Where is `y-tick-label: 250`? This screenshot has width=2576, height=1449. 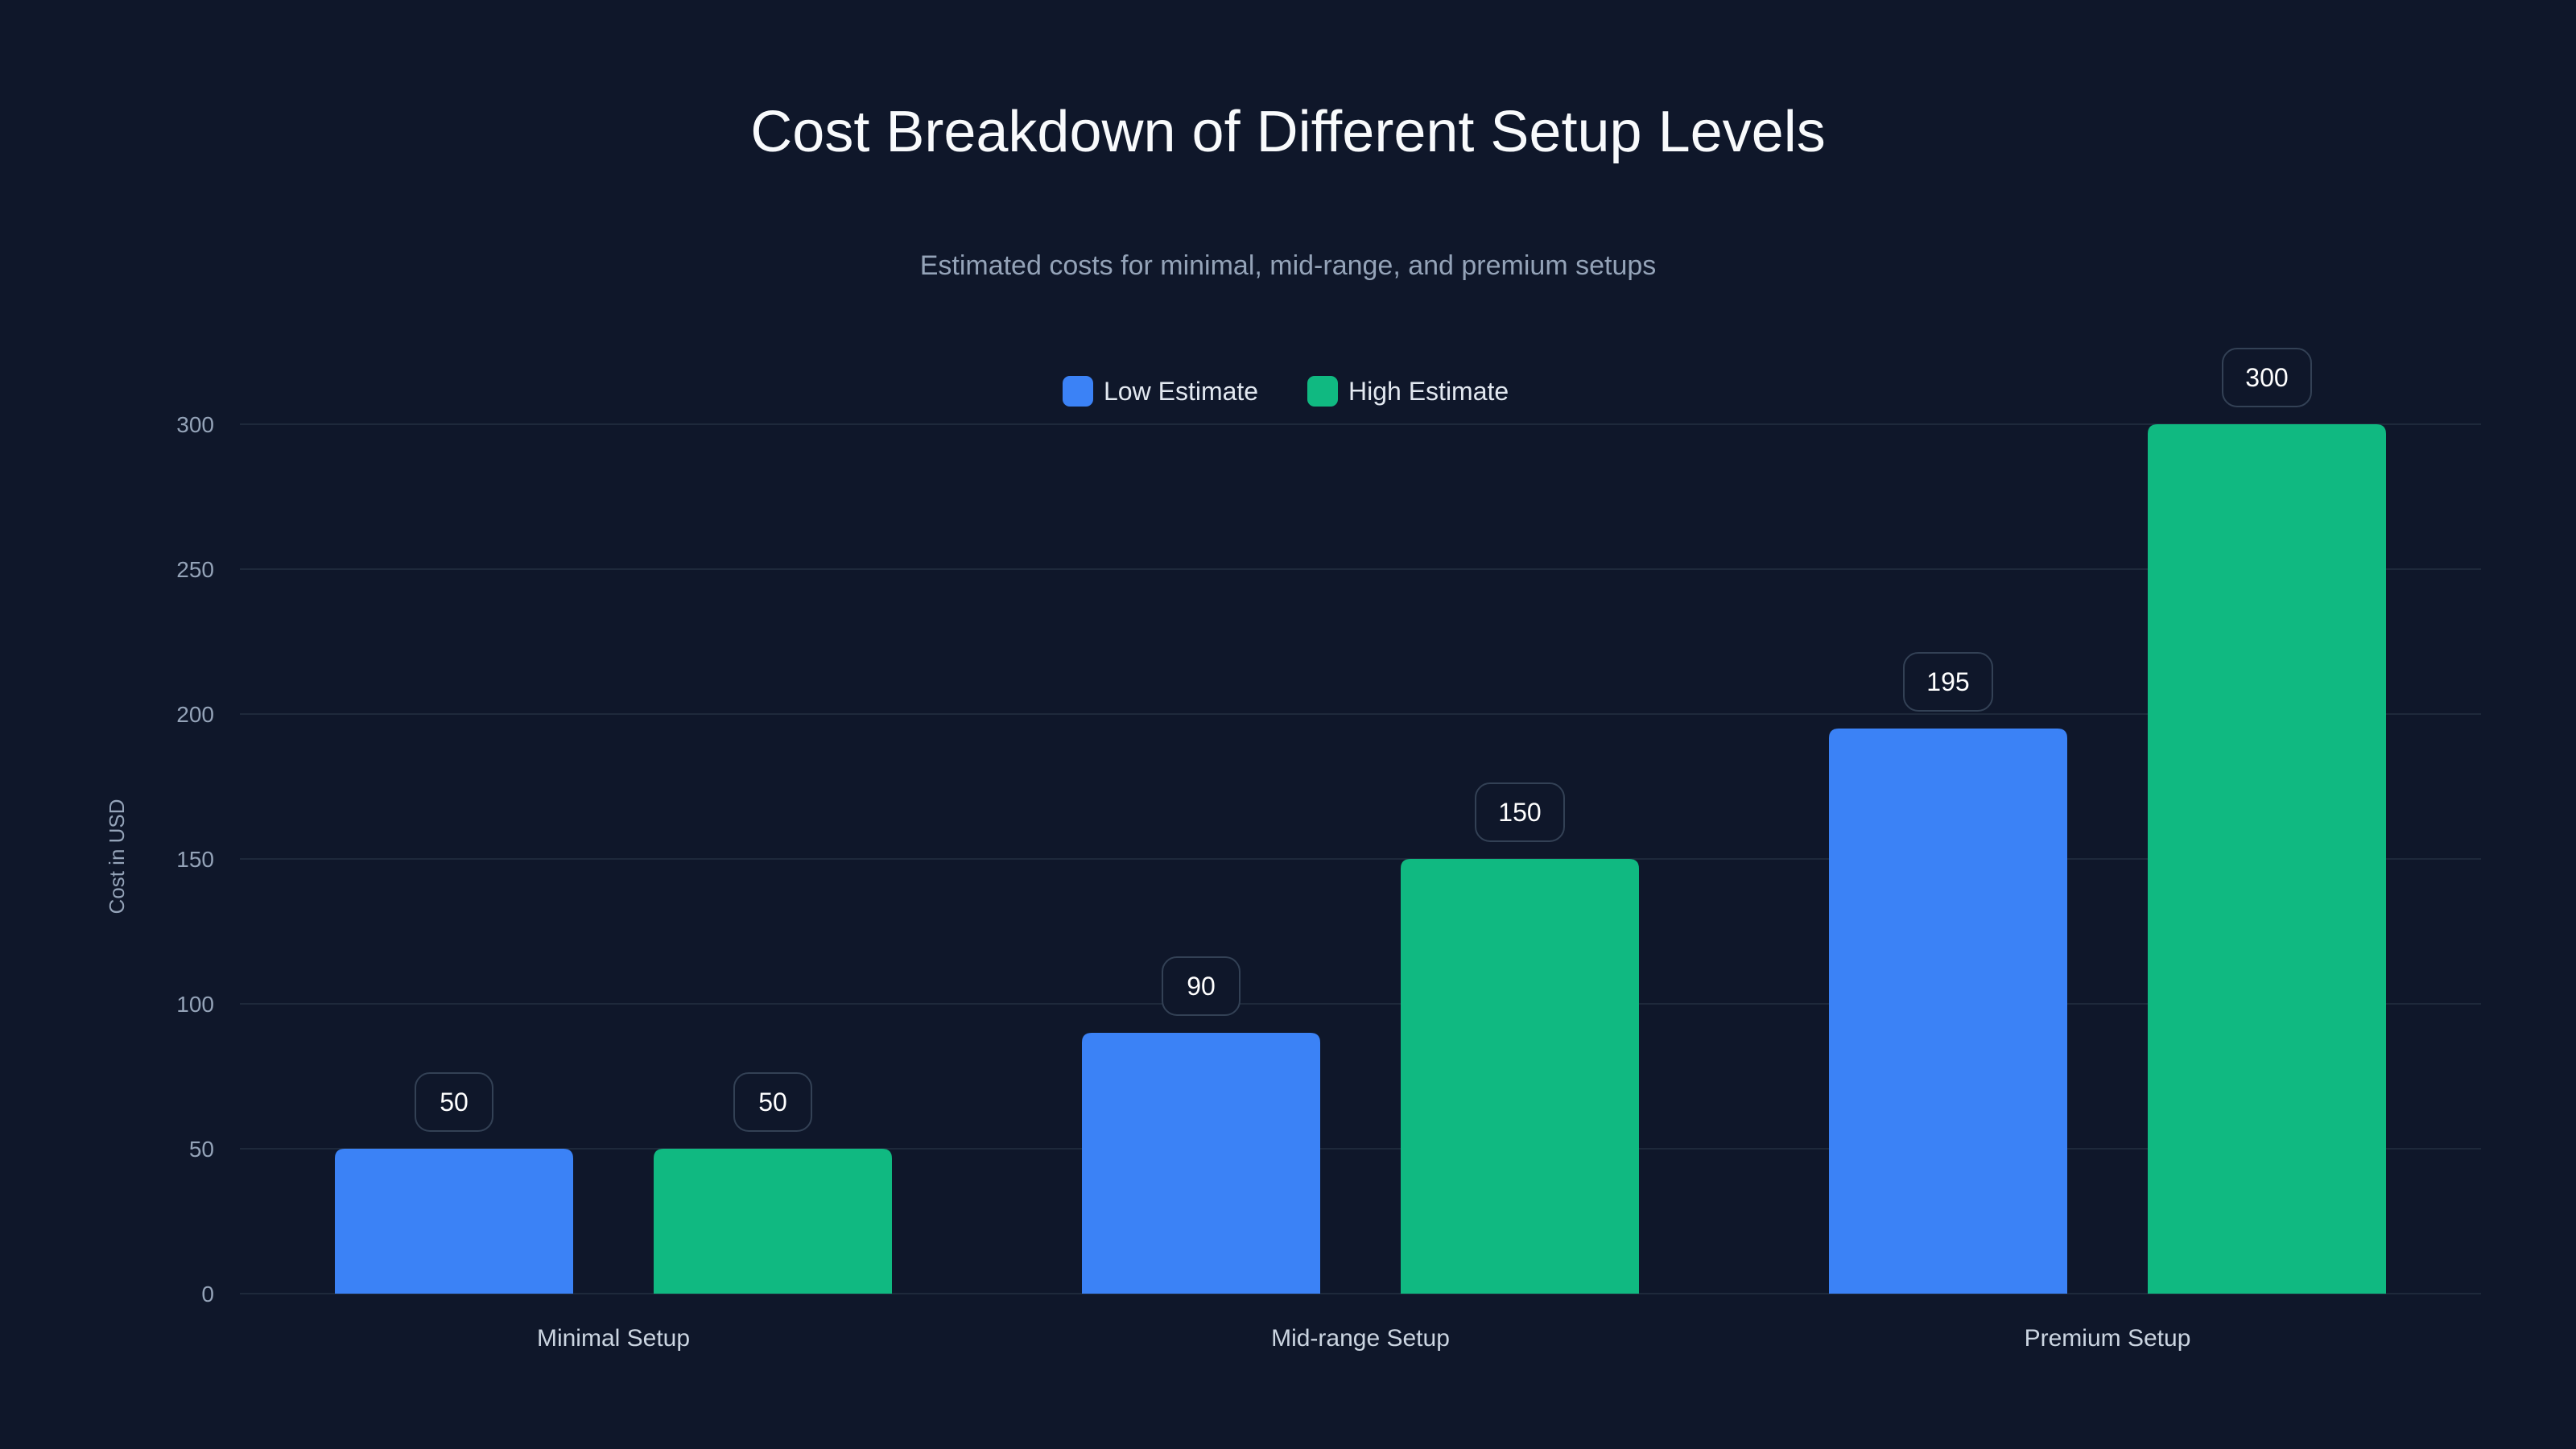
y-tick-label: 250 is located at coordinates (195, 569).